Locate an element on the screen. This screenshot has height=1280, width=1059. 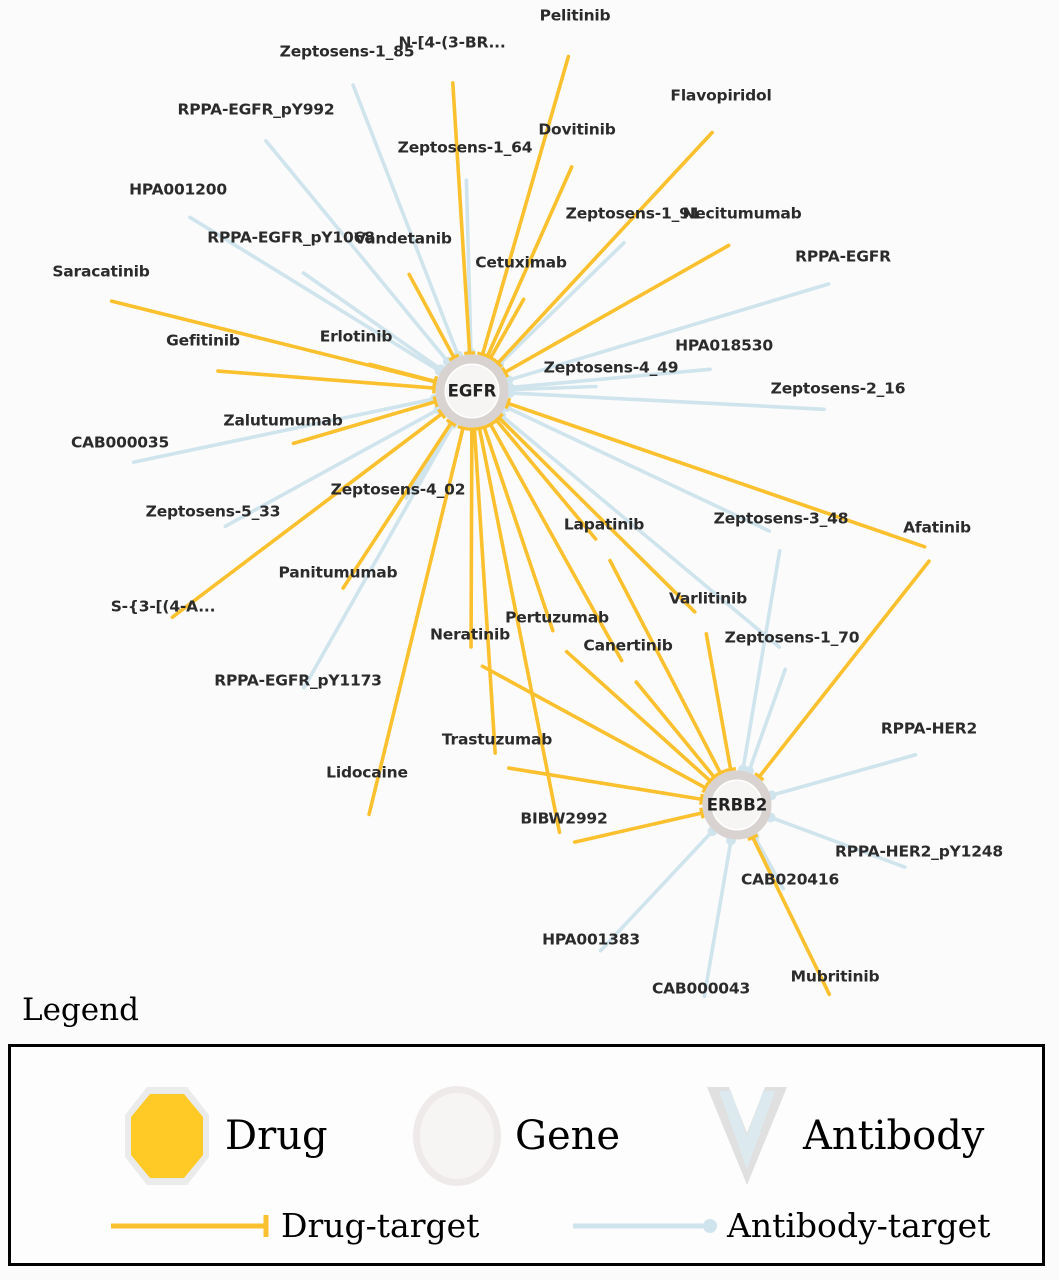
antibody-node-label: Zeptosens-5_33 is located at coordinates (213, 511).